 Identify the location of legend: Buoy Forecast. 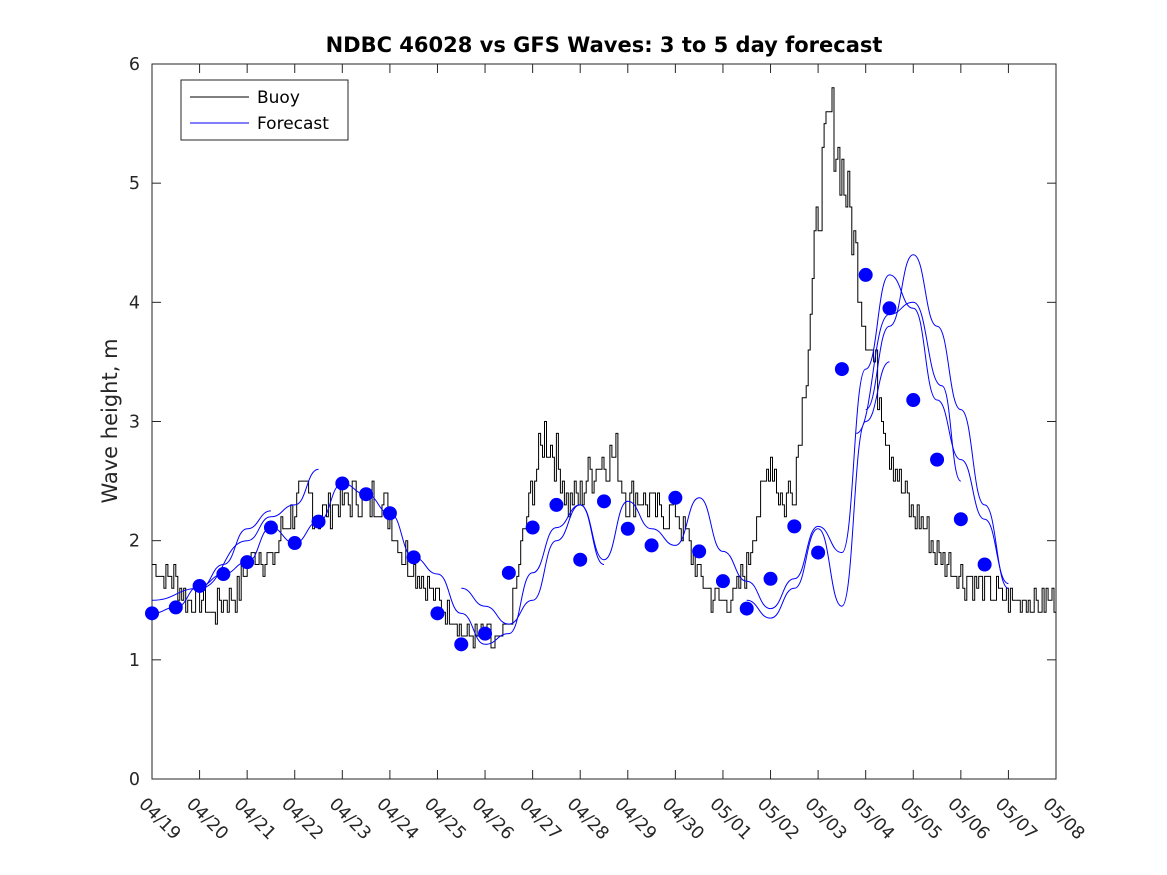
(264, 110).